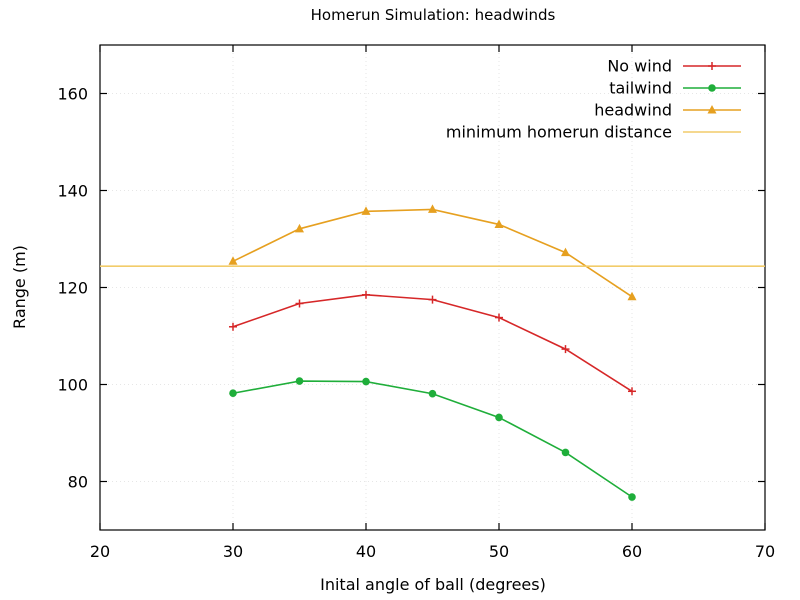 Image resolution: width=800 pixels, height=600 pixels. What do you see at coordinates (632, 551) in the screenshot?
I see `x-tick-label: 60` at bounding box center [632, 551].